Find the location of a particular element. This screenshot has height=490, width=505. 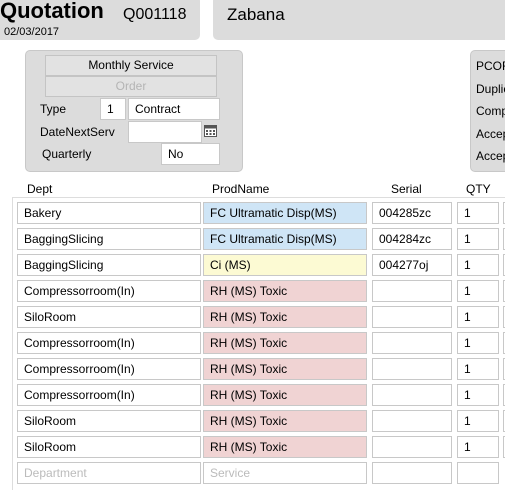

field-label: Quarterly is located at coordinates (67, 154).